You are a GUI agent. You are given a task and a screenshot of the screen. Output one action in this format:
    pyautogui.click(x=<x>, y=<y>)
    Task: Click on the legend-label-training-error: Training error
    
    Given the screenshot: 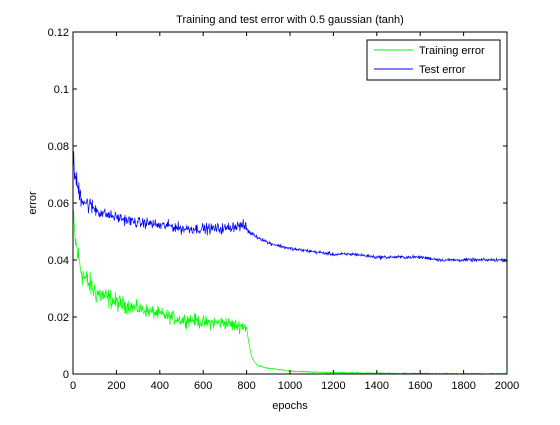 What is the action you would take?
    pyautogui.click(x=452, y=51)
    